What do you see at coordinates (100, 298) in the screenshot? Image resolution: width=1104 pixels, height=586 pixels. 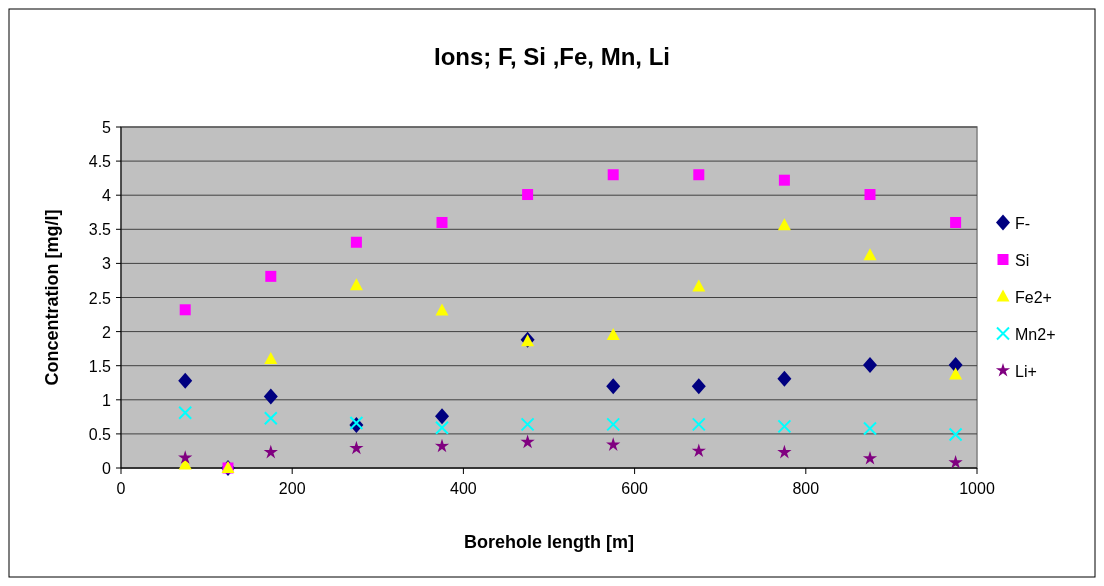 I see `y-tick-label: 2.5` at bounding box center [100, 298].